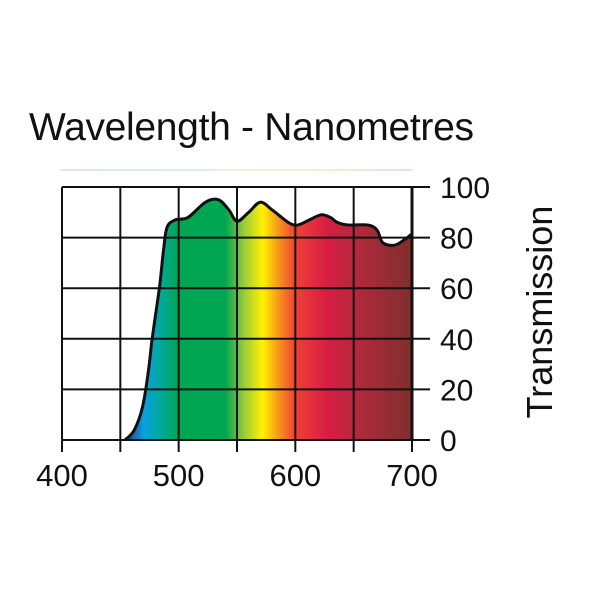 The width and height of the screenshot is (600, 600). What do you see at coordinates (456, 289) in the screenshot?
I see `y-tick-label: 60` at bounding box center [456, 289].